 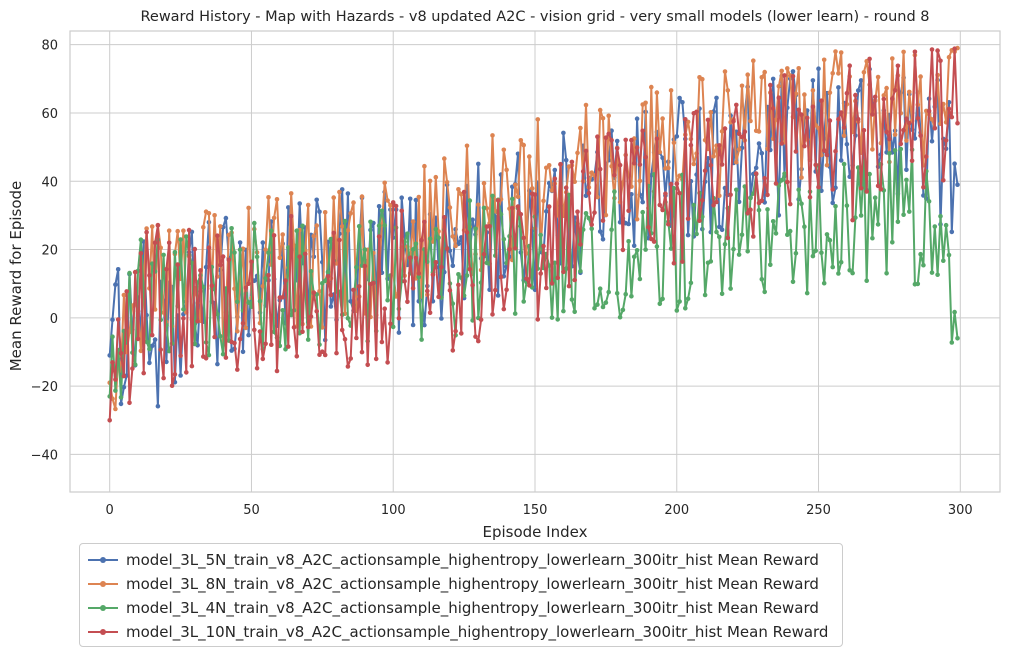 What do you see at coordinates (49, 251) in the screenshot?
I see `y-tick-label: 20` at bounding box center [49, 251].